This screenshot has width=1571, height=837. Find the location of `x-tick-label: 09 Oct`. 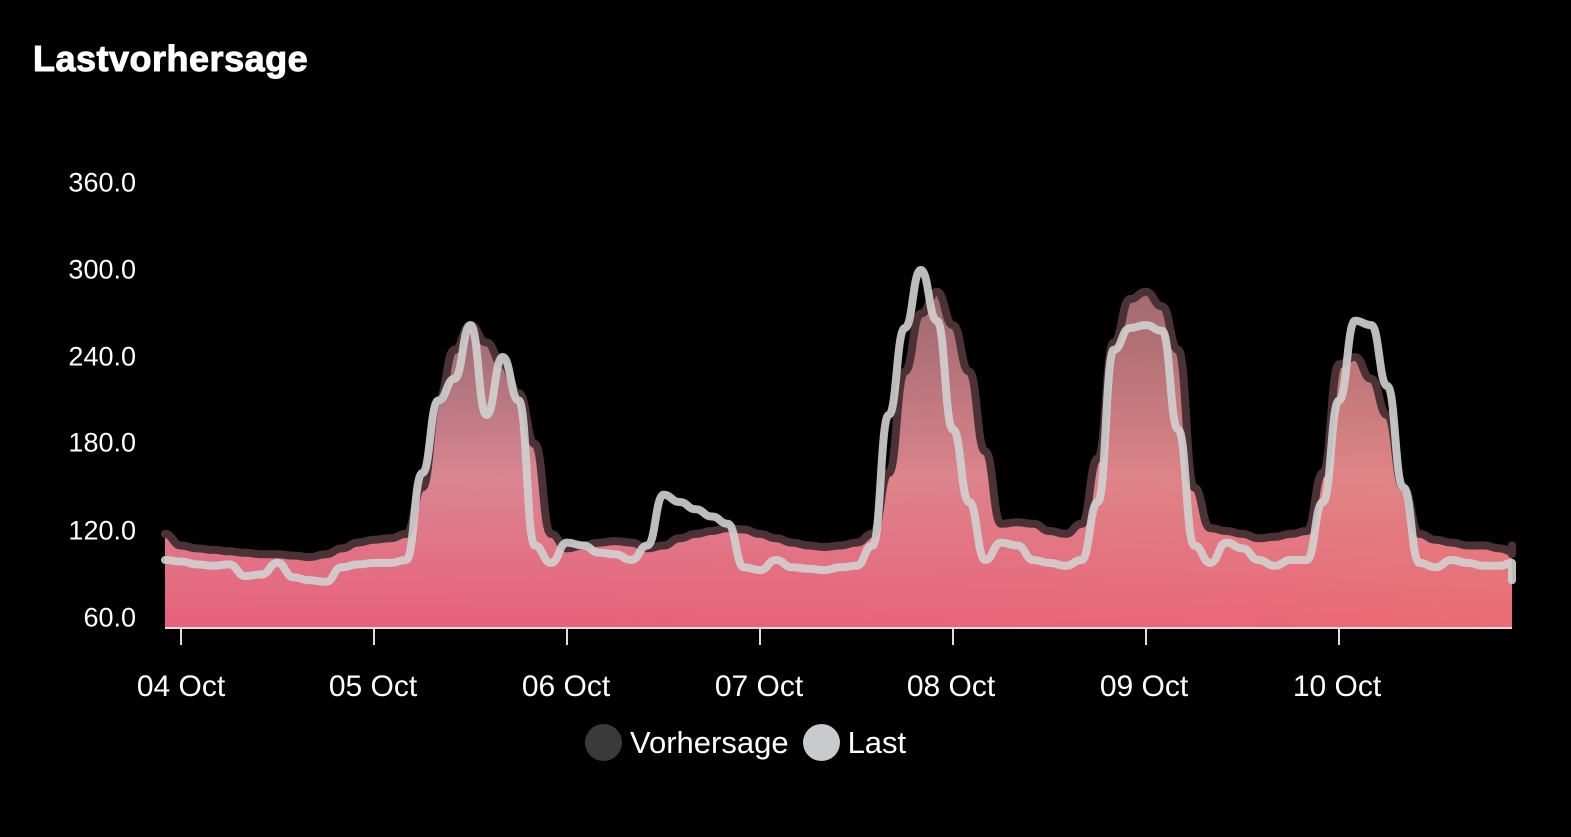

x-tick-label: 09 Oct is located at coordinates (1144, 686).